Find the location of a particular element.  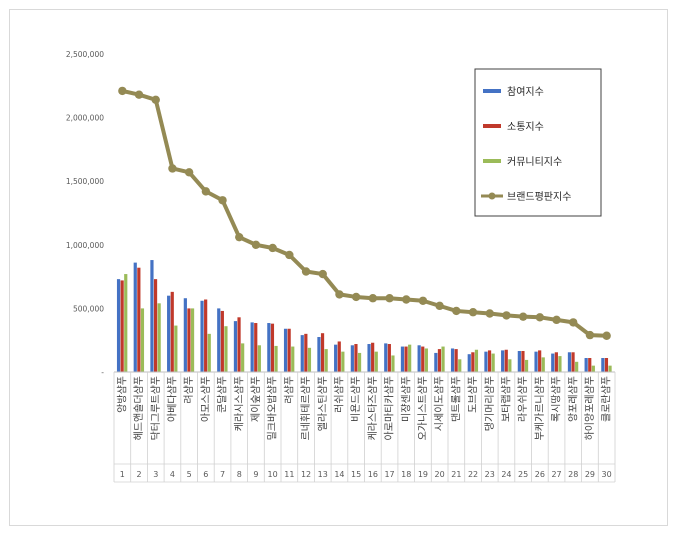

rank-label: 30 is located at coordinates (607, 474).